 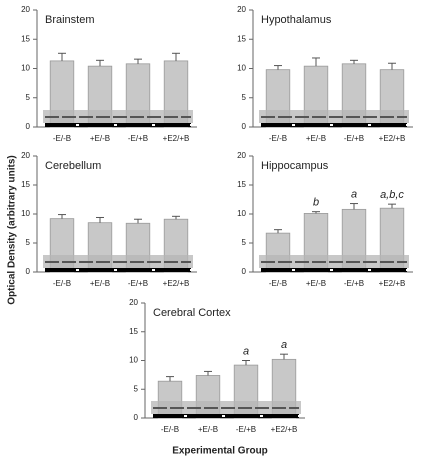 What do you see at coordinates (392, 195) in the screenshot?
I see `significance-label: a,b,c` at bounding box center [392, 195].